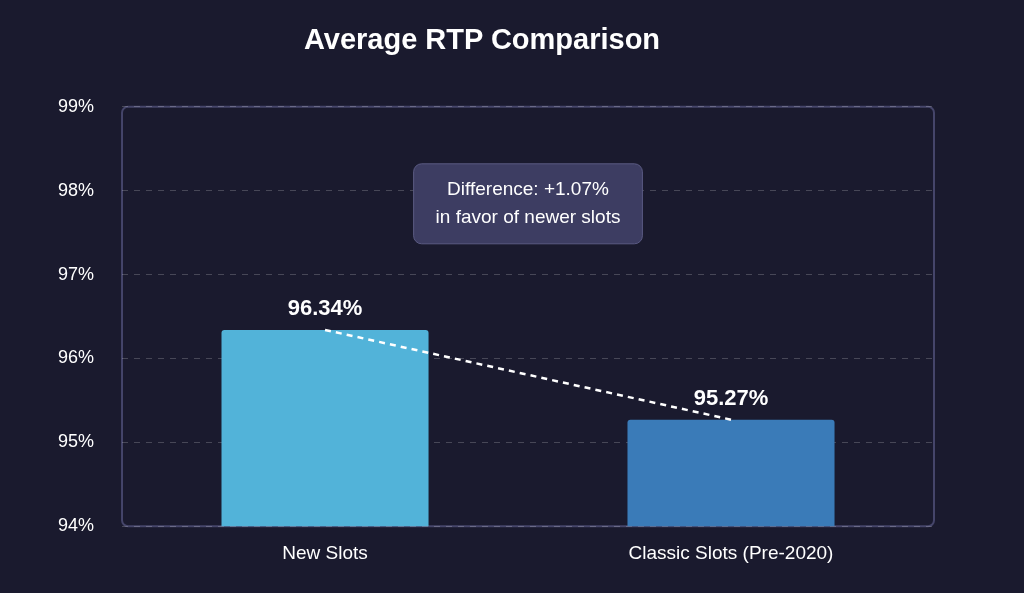 The width and height of the screenshot is (1024, 593). I want to click on x-tick-label: New Slots, so click(325, 552).